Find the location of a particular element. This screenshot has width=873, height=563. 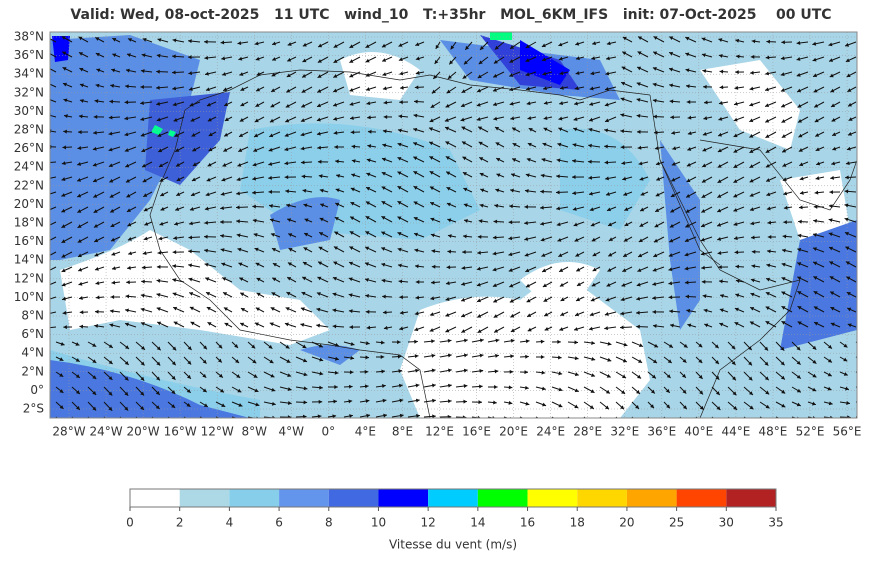

arrow-shaft is located at coordinates (53, 268).